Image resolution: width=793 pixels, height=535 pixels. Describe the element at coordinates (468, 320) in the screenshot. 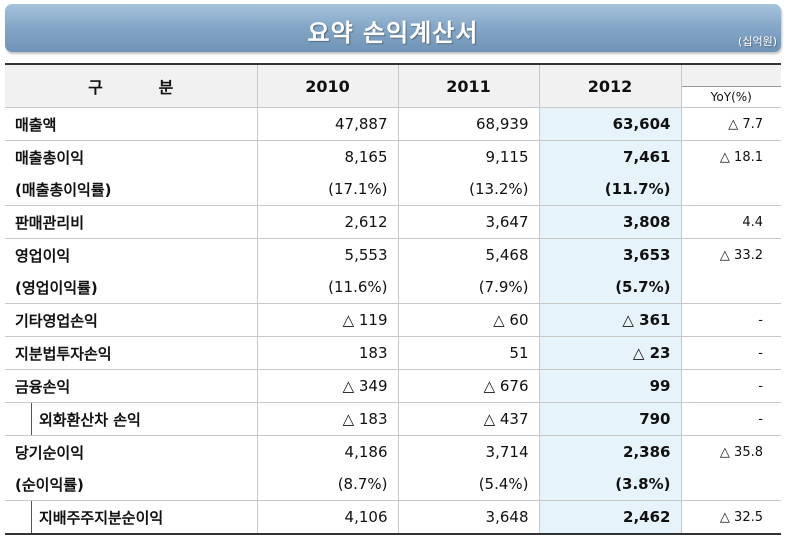

I see `value-2011: △ 60` at that location.